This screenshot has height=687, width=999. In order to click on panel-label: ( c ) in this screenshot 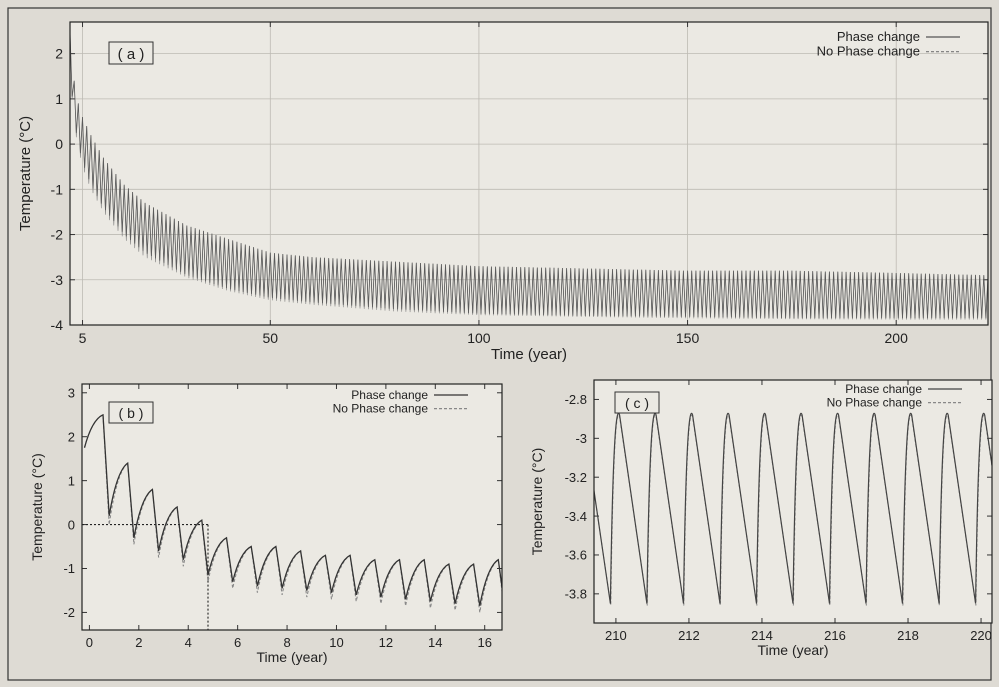, I will do `click(637, 403)`.